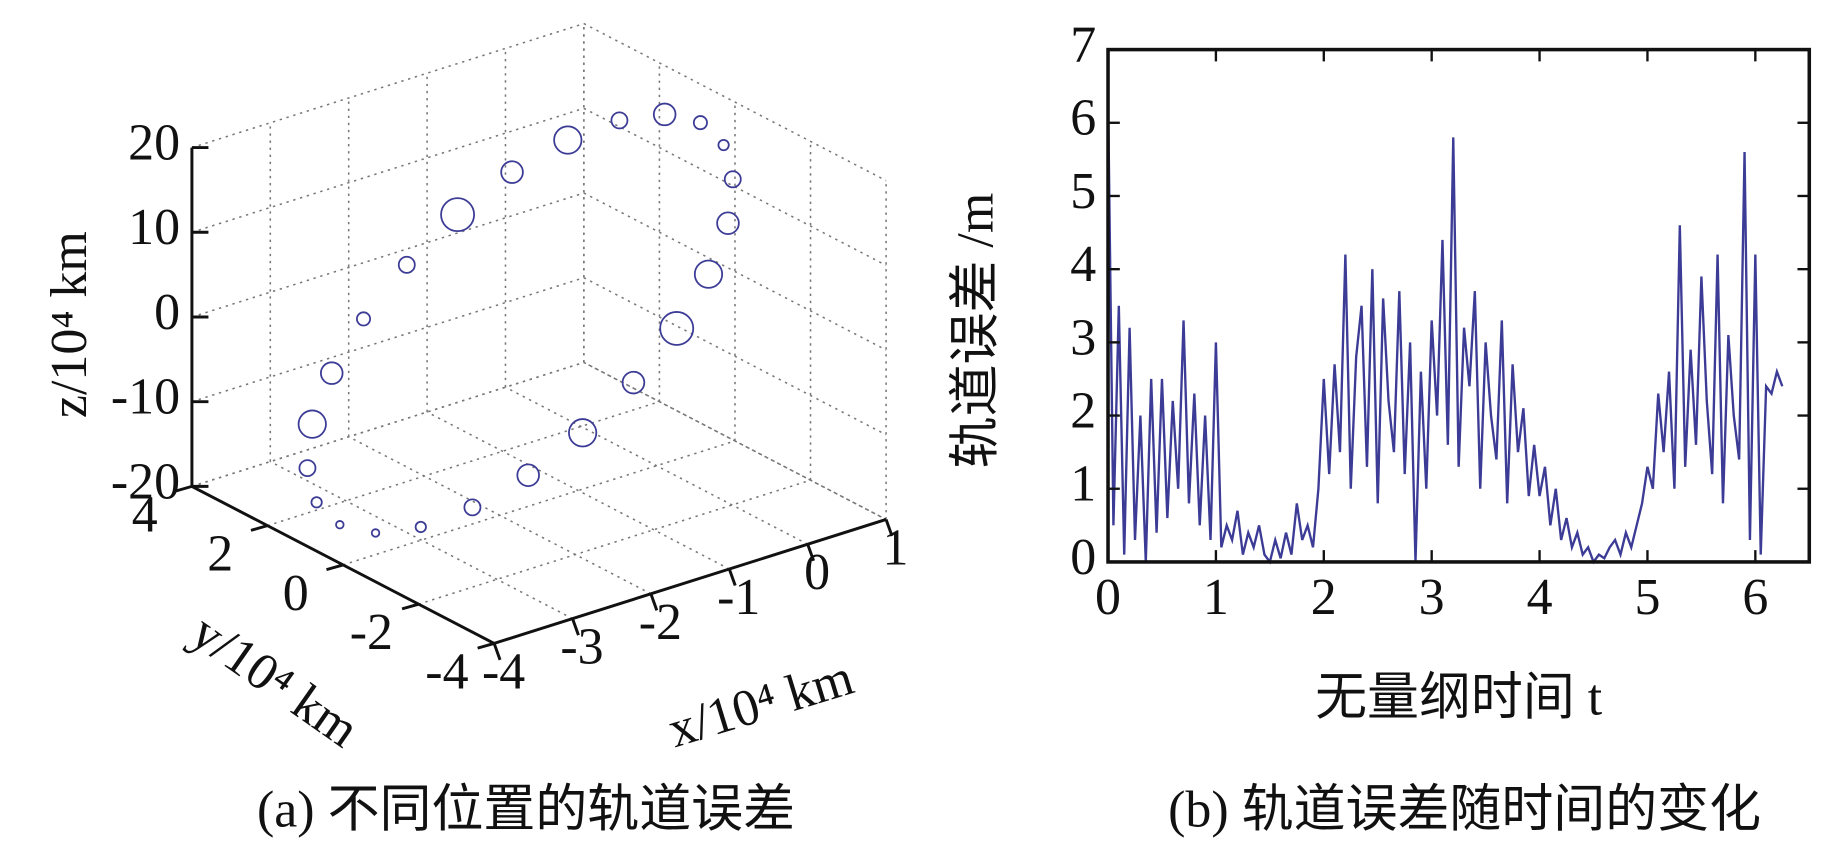 The height and width of the screenshot is (850, 1843). Describe the element at coordinates (1083, 191) in the screenshot. I see `y-tick-label: 5` at that location.